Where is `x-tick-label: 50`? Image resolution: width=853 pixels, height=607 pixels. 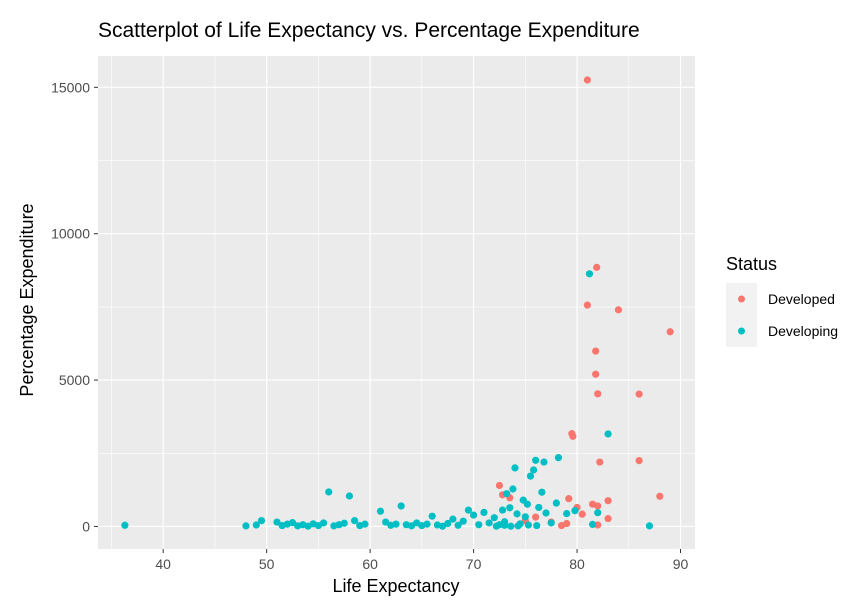 x-tick-label: 50 is located at coordinates (267, 564).